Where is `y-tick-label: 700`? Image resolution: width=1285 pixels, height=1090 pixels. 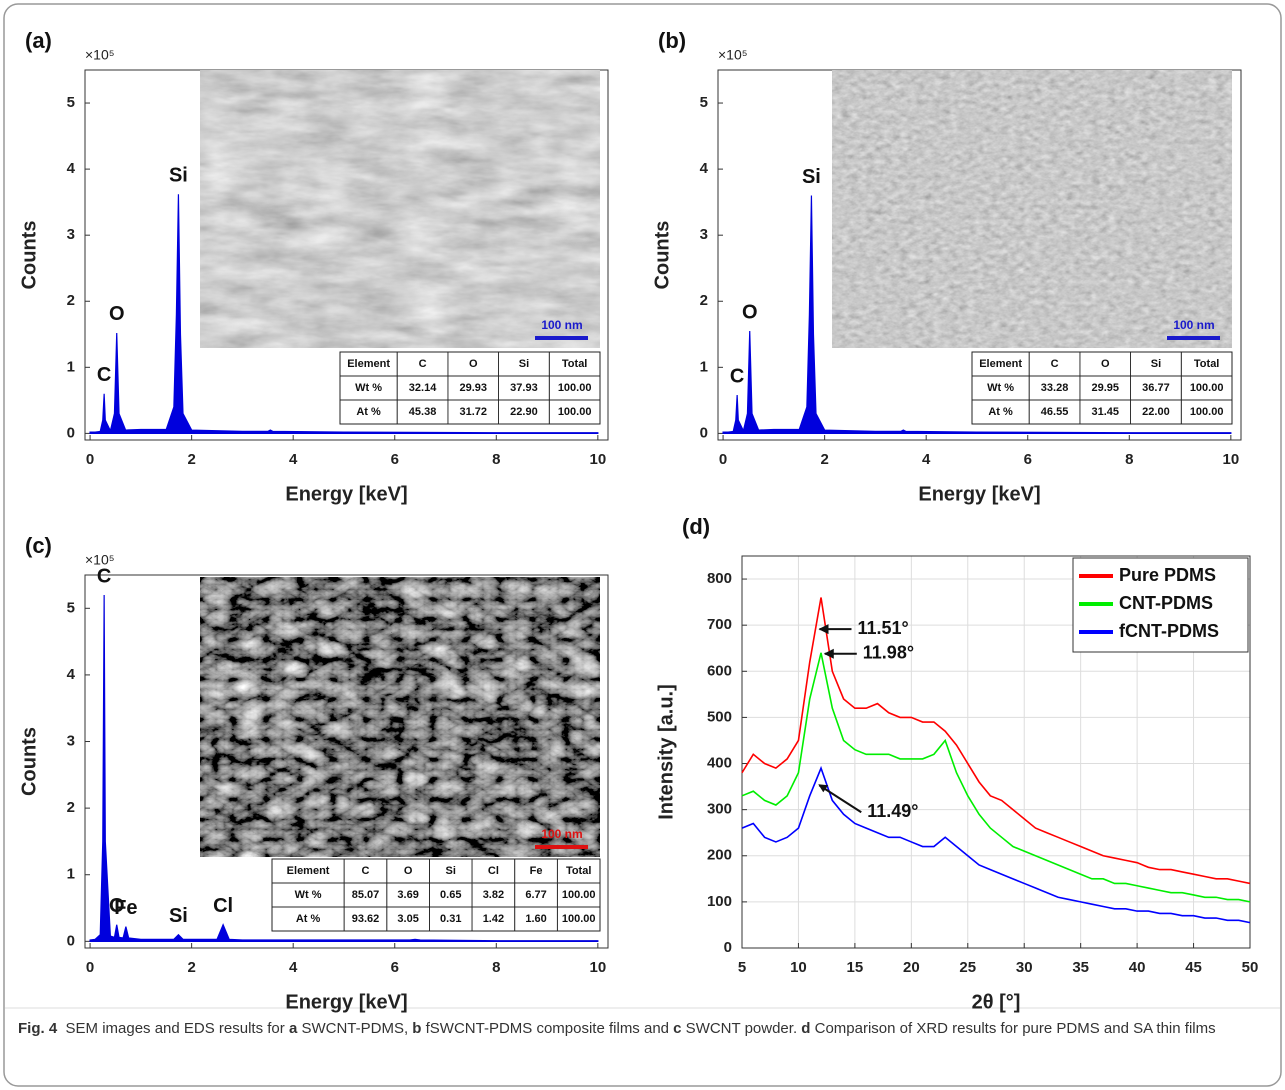
y-tick-label: 700 is located at coordinates (719, 624).